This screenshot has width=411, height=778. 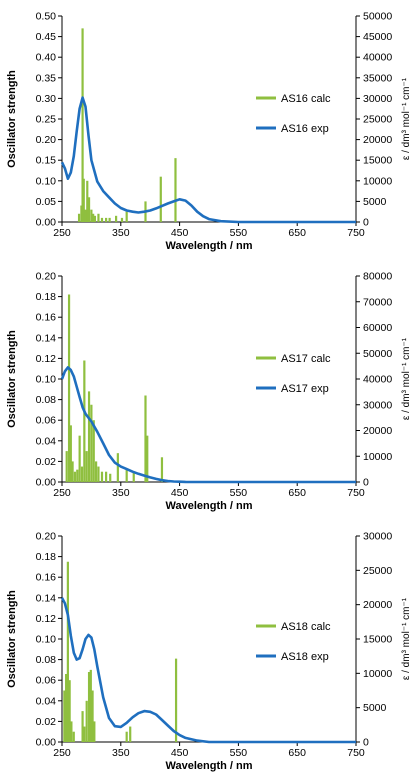 What do you see at coordinates (46, 202) in the screenshot?
I see `y-tick-label: 0.05` at bounding box center [46, 202].